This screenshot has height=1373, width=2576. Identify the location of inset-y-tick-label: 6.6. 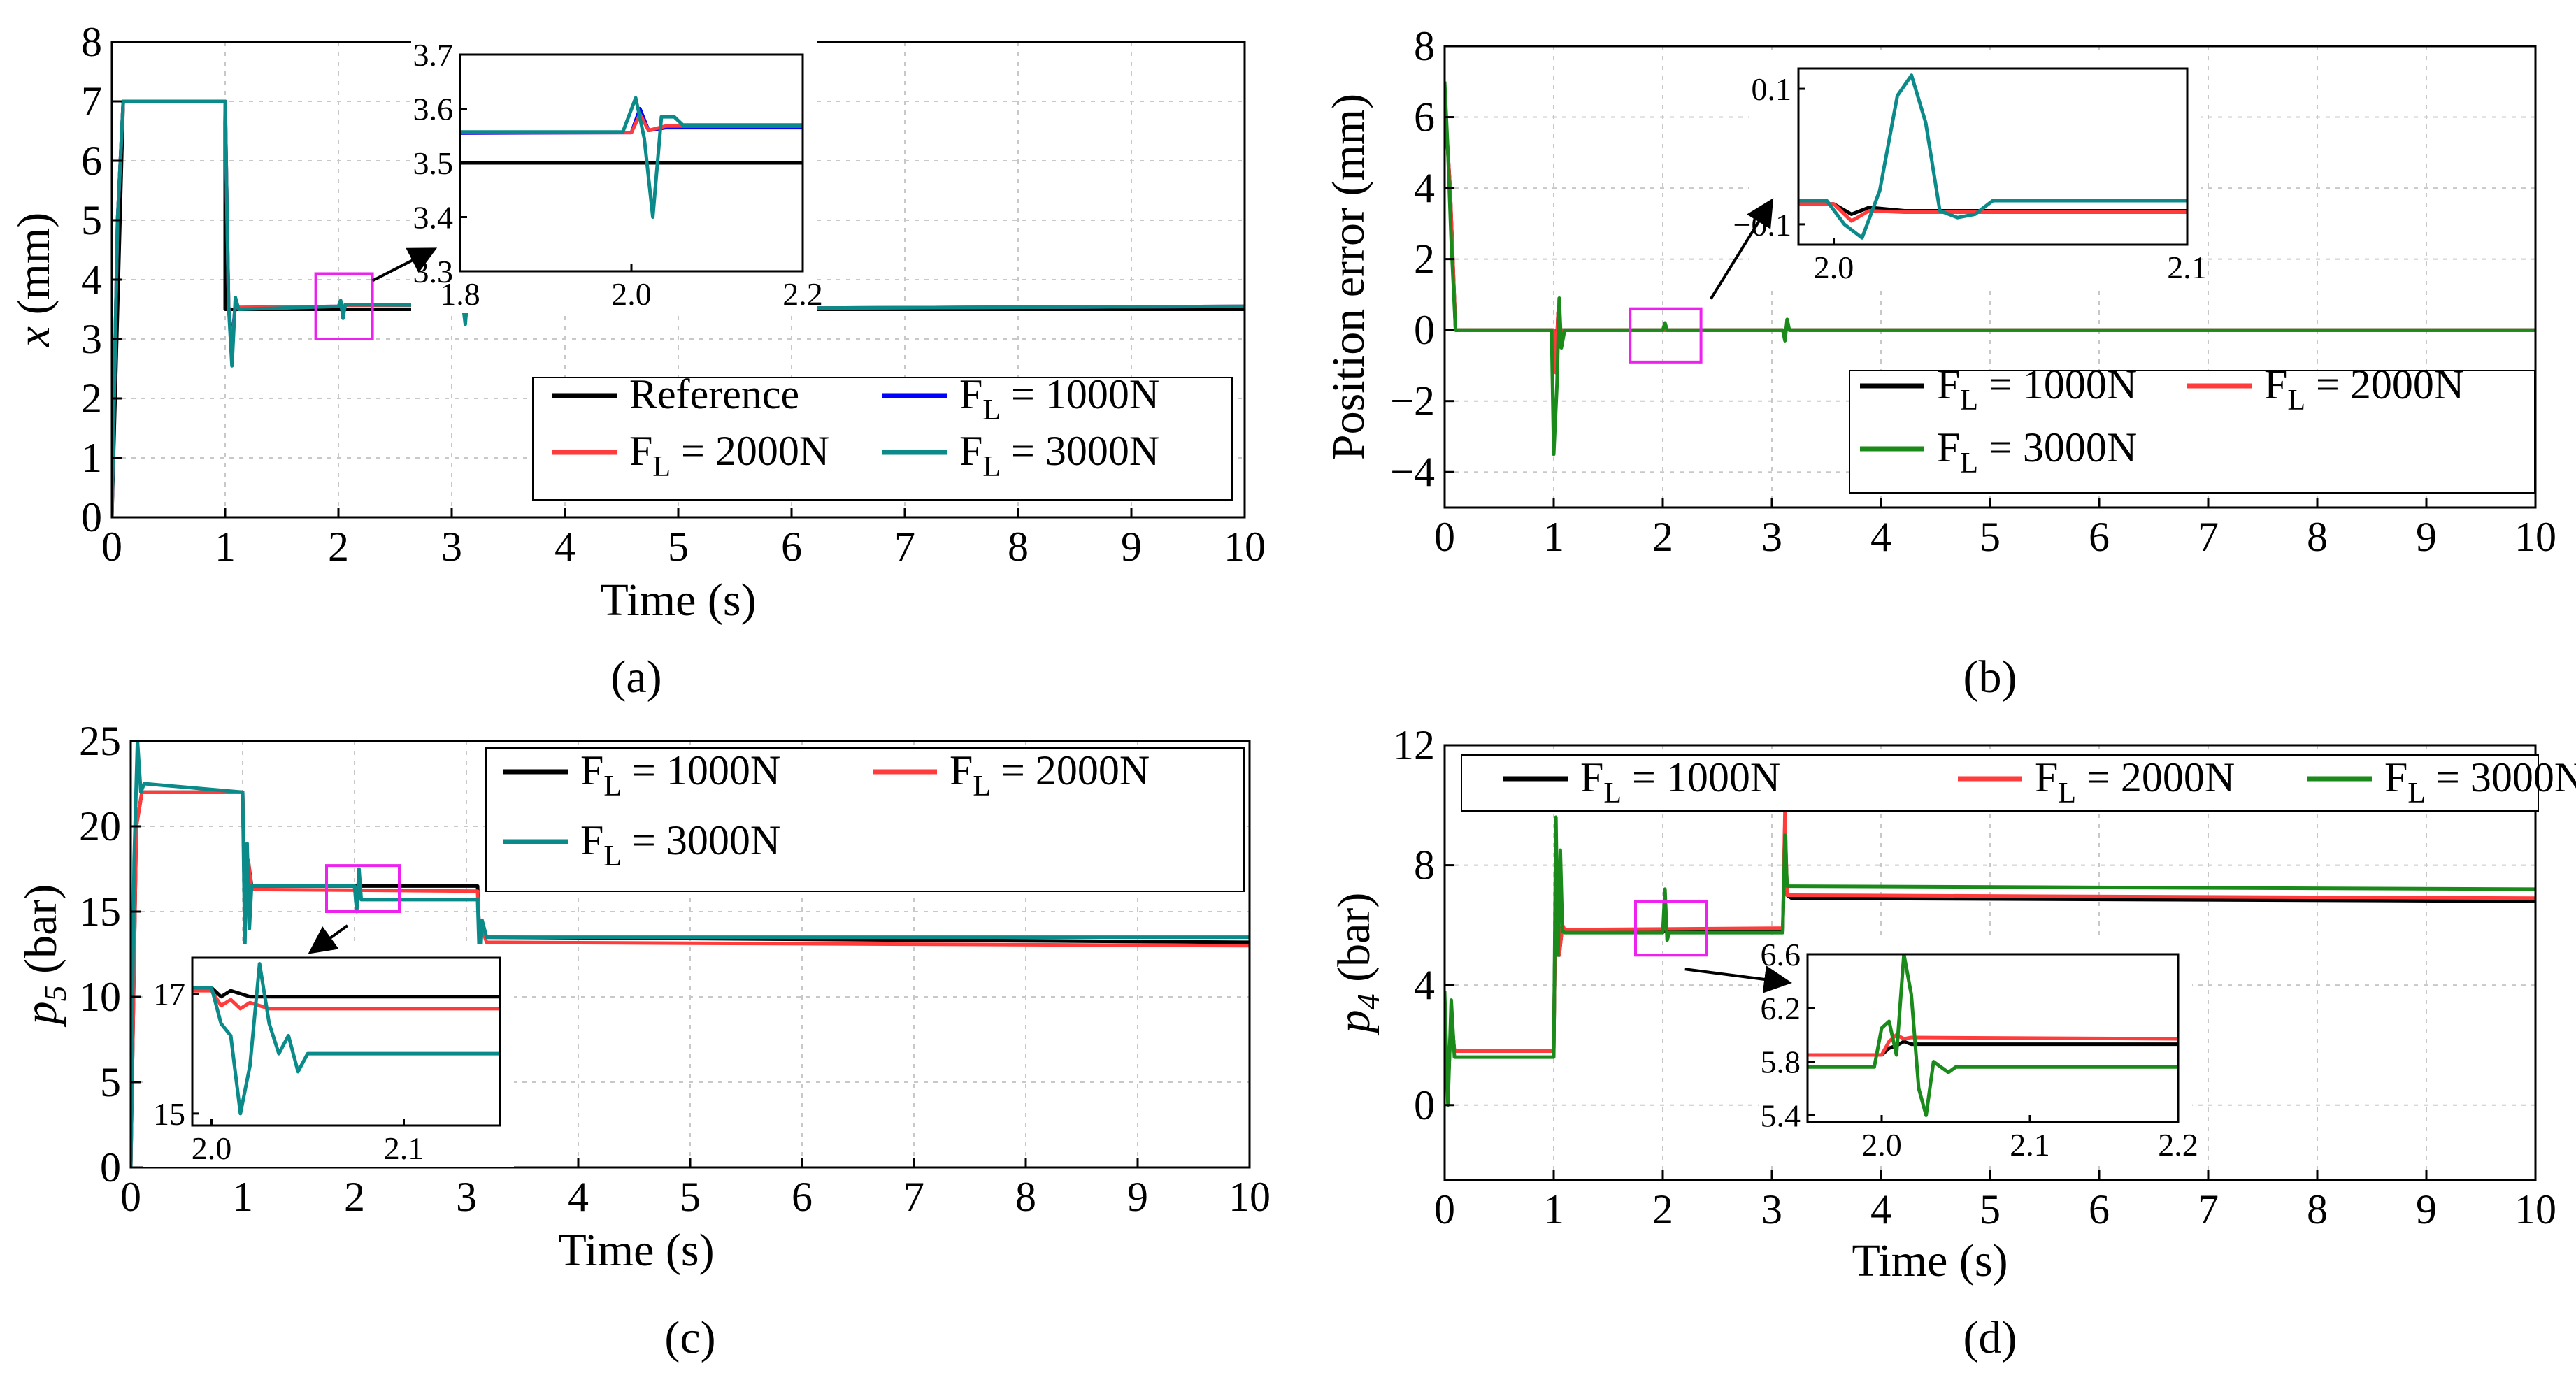
(1781, 954).